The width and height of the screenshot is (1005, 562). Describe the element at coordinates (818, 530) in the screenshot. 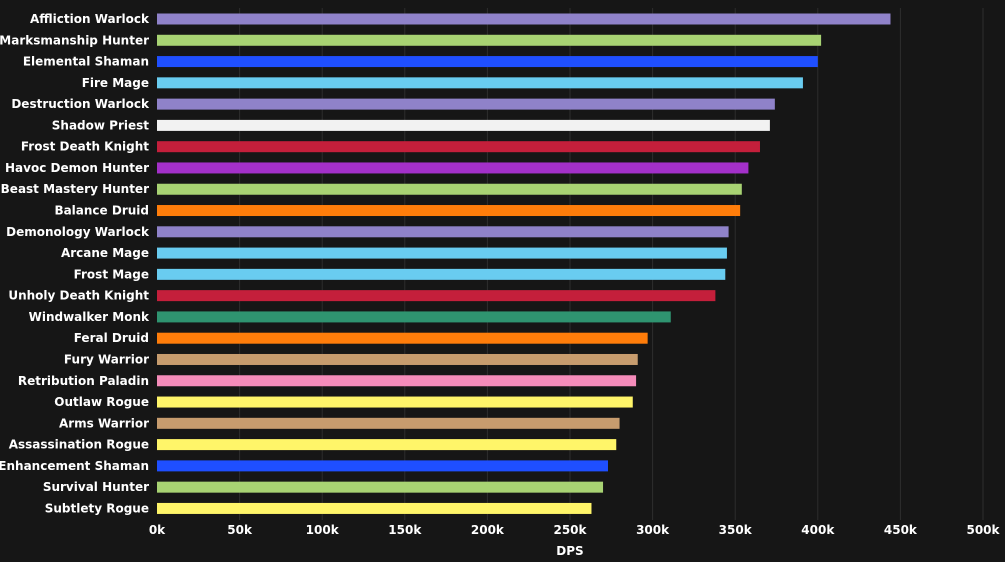

I see `x-tick-label: 400k` at that location.